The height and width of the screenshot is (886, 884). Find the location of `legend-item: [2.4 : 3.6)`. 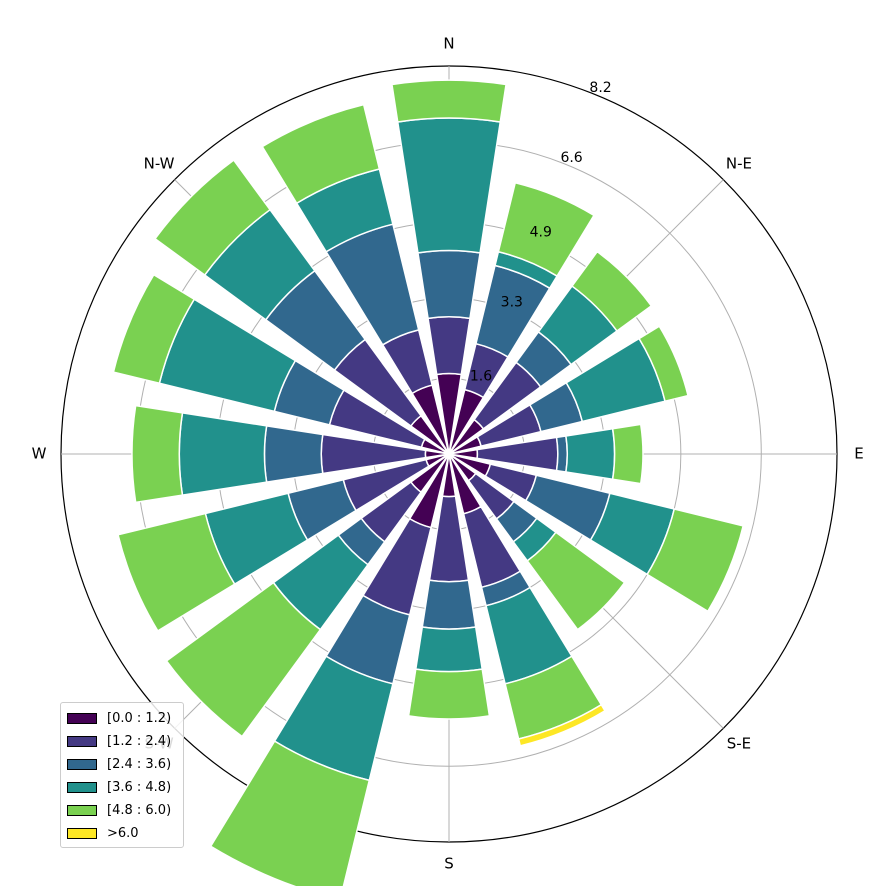

legend-item: [2.4 : 3.6) is located at coordinates (122, 764).